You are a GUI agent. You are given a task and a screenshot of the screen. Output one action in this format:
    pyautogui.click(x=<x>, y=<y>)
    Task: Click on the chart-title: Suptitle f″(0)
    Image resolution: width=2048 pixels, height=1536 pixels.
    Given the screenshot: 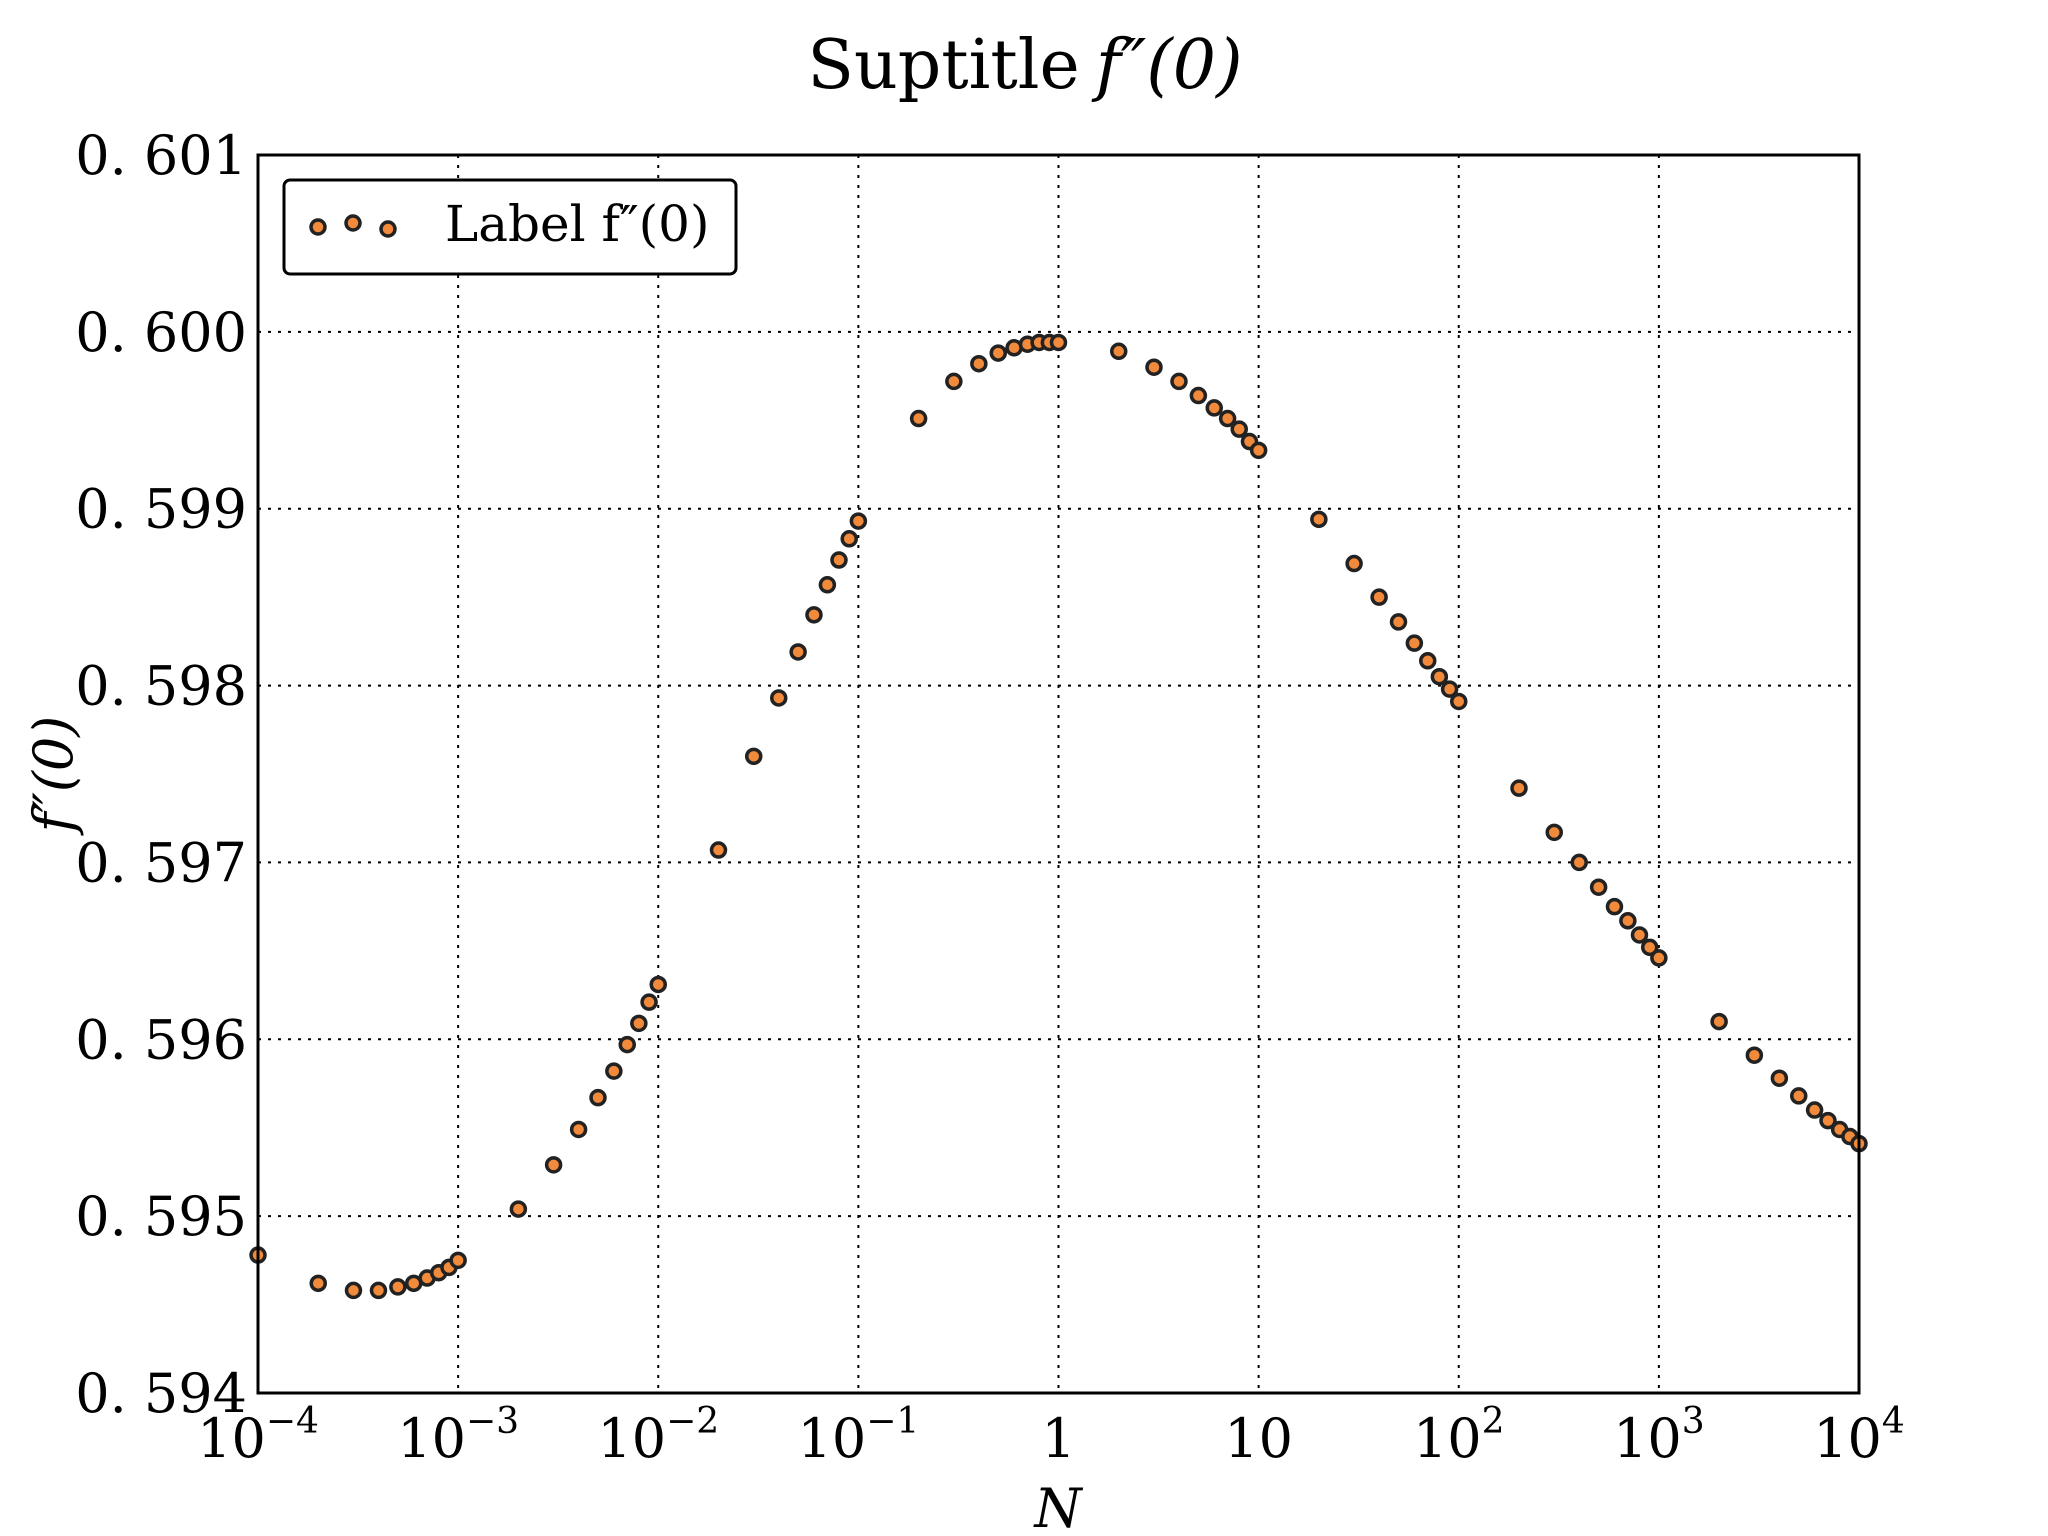 What is the action you would take?
    pyautogui.click(x=1024, y=65)
    